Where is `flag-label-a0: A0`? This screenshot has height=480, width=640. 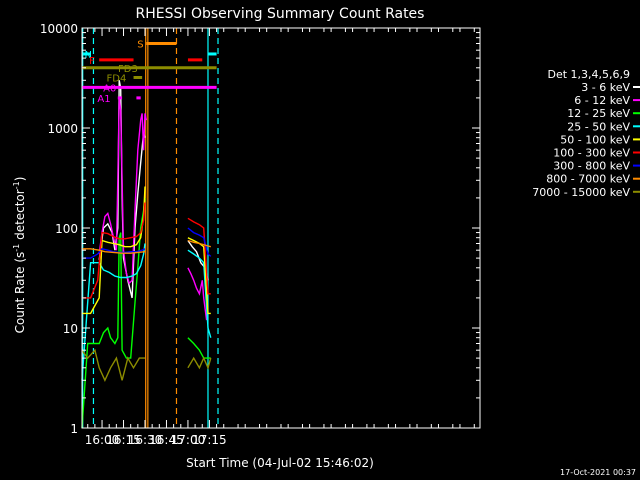
flag-label-a0: A0 is located at coordinates (109, 88).